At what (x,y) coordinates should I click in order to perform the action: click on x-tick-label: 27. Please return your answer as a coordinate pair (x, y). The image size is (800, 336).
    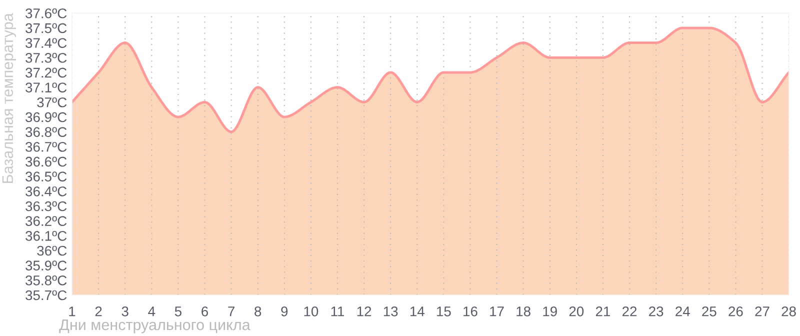
    Looking at the image, I should click on (762, 311).